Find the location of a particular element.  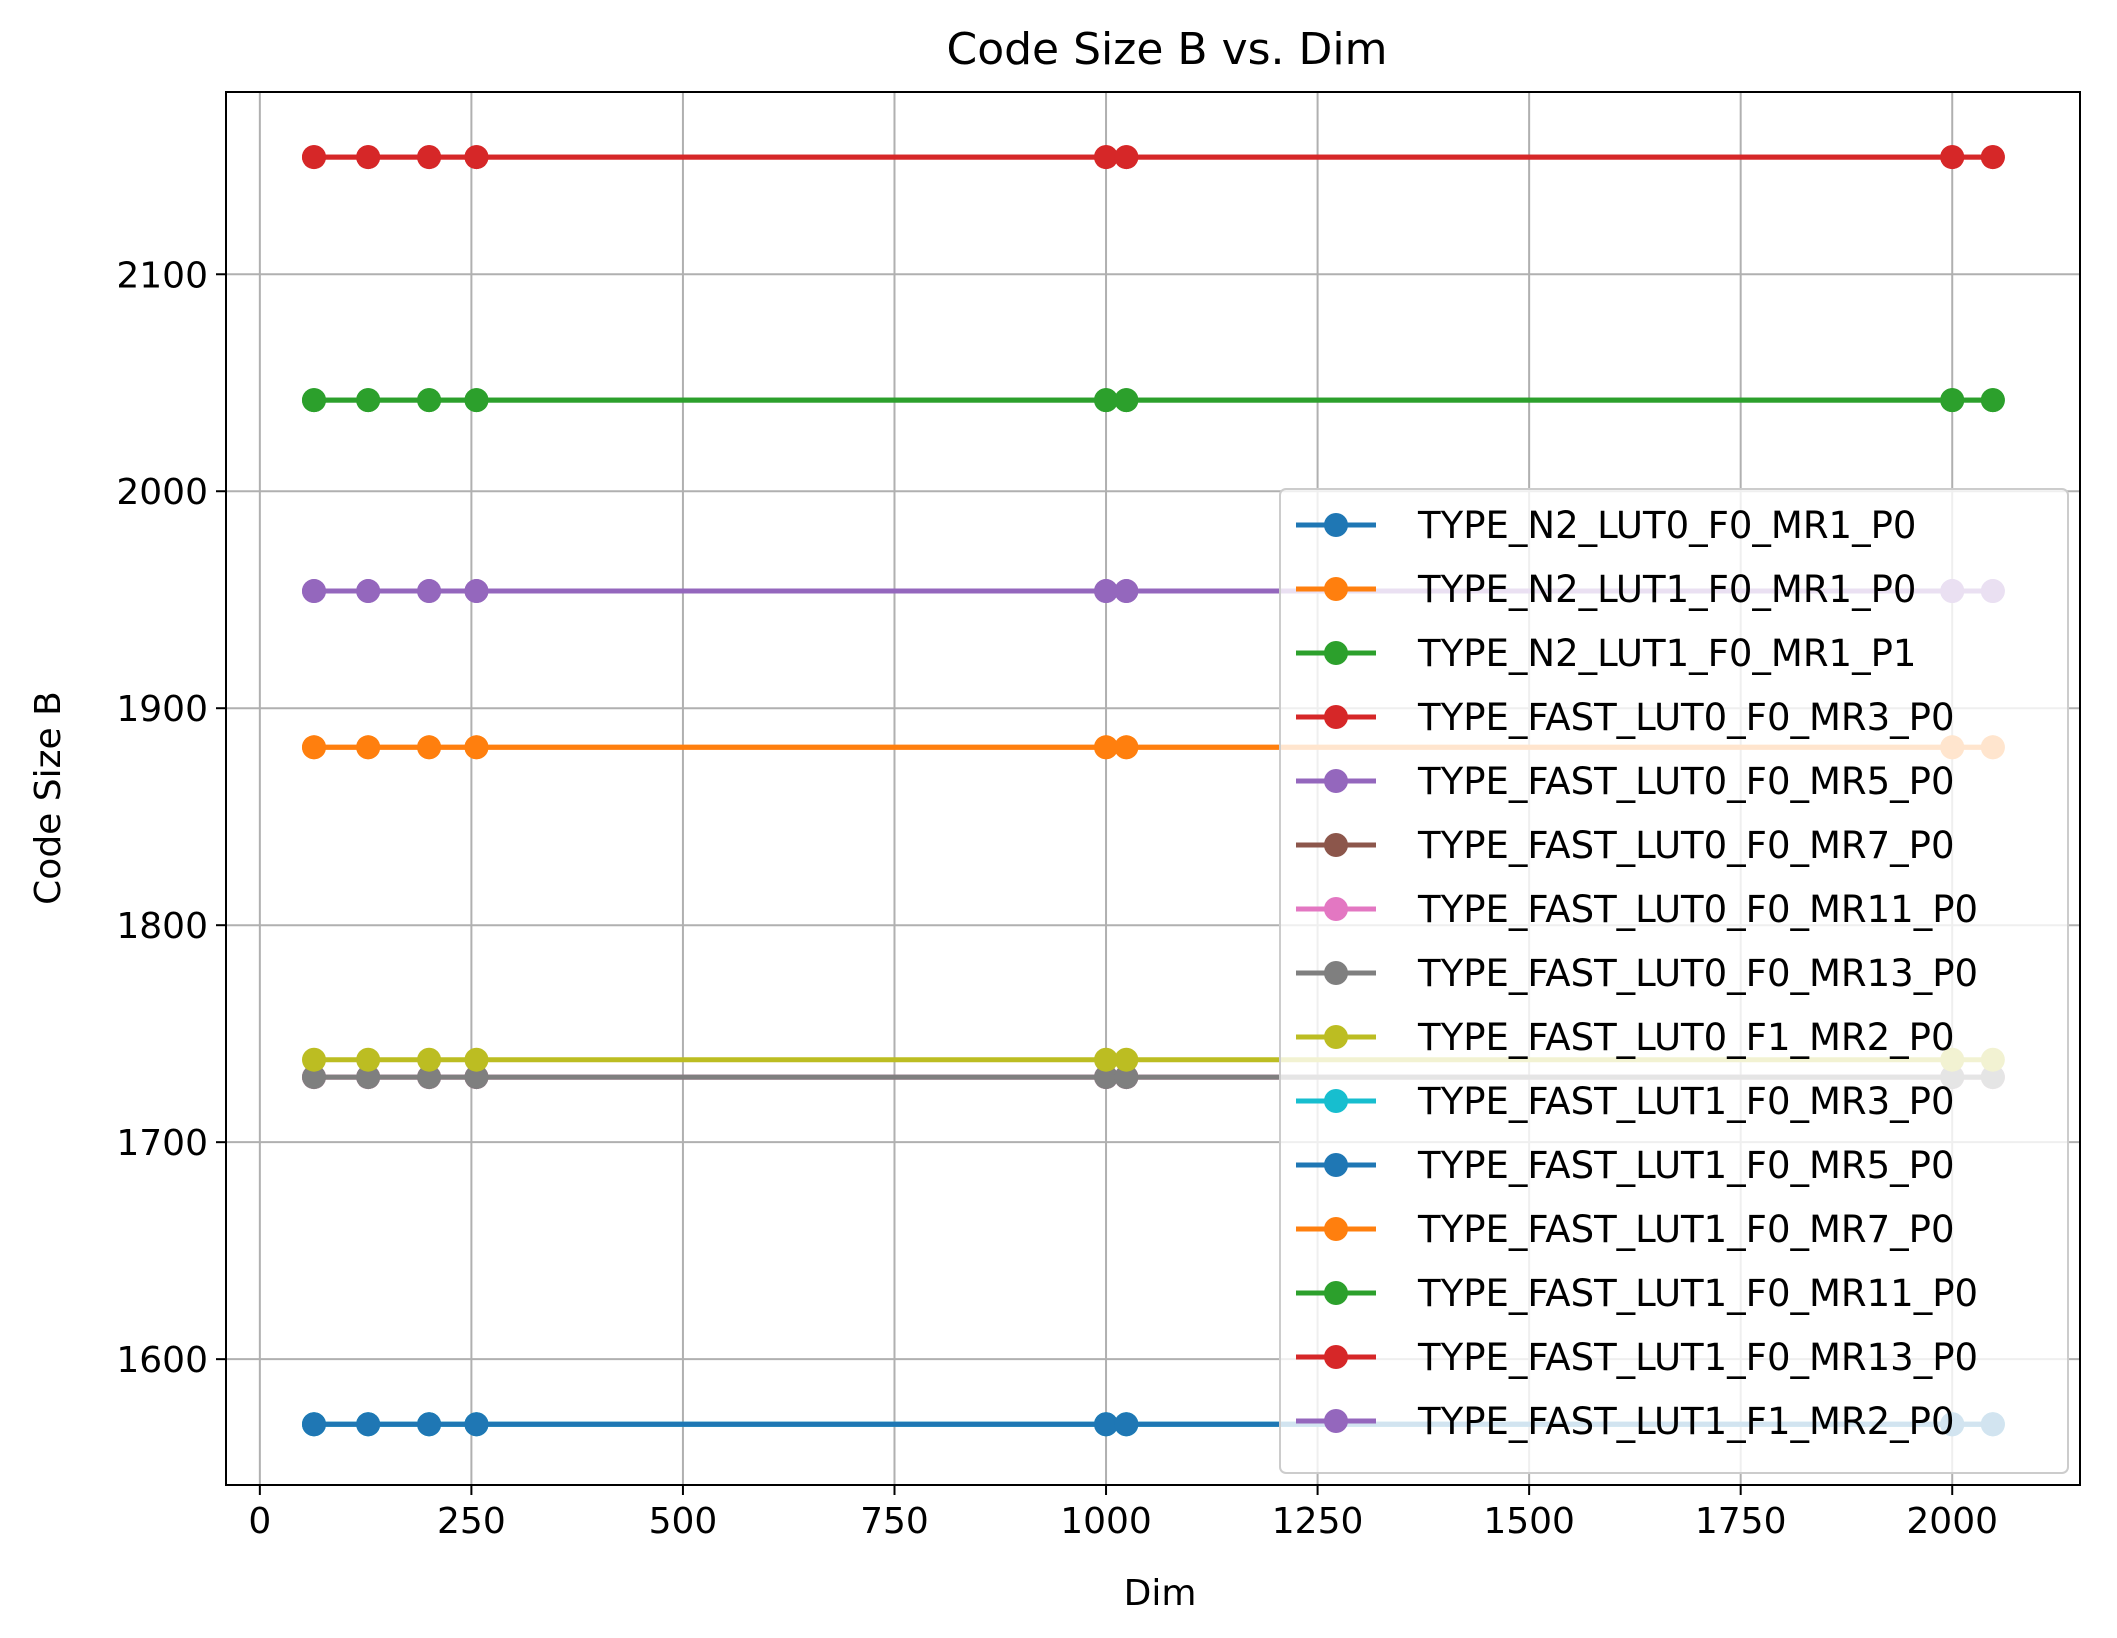

x-axis-label: Dim is located at coordinates (1160, 1593).